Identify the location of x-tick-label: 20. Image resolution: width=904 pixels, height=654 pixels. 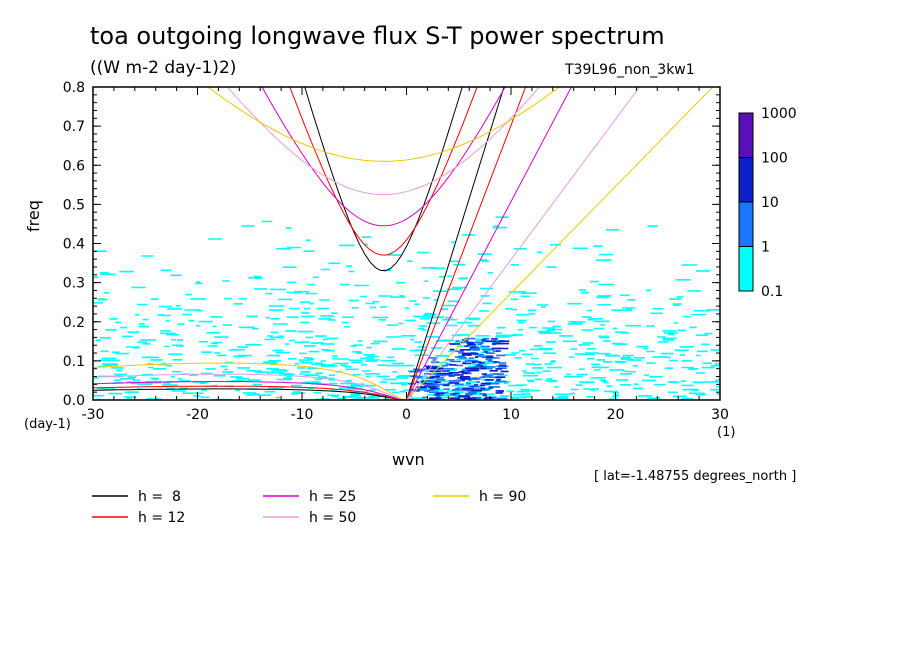
(616, 415).